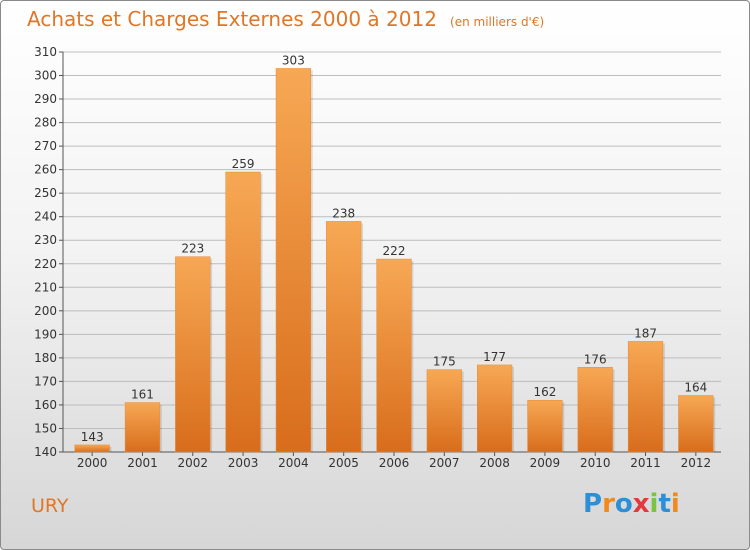 The image size is (750, 550). What do you see at coordinates (664, 504) in the screenshot?
I see `logo-letter: t` at bounding box center [664, 504].